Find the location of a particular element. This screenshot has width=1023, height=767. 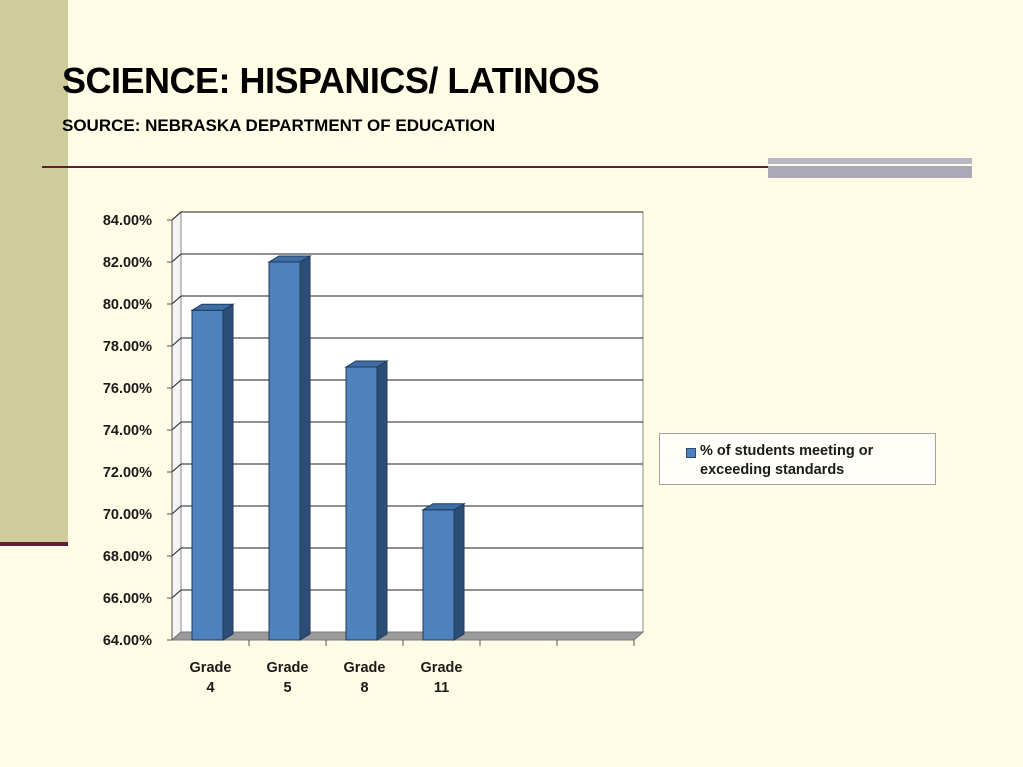

slide-title: SCIENCE: HISPANICS/ LATINOS is located at coordinates (331, 80).